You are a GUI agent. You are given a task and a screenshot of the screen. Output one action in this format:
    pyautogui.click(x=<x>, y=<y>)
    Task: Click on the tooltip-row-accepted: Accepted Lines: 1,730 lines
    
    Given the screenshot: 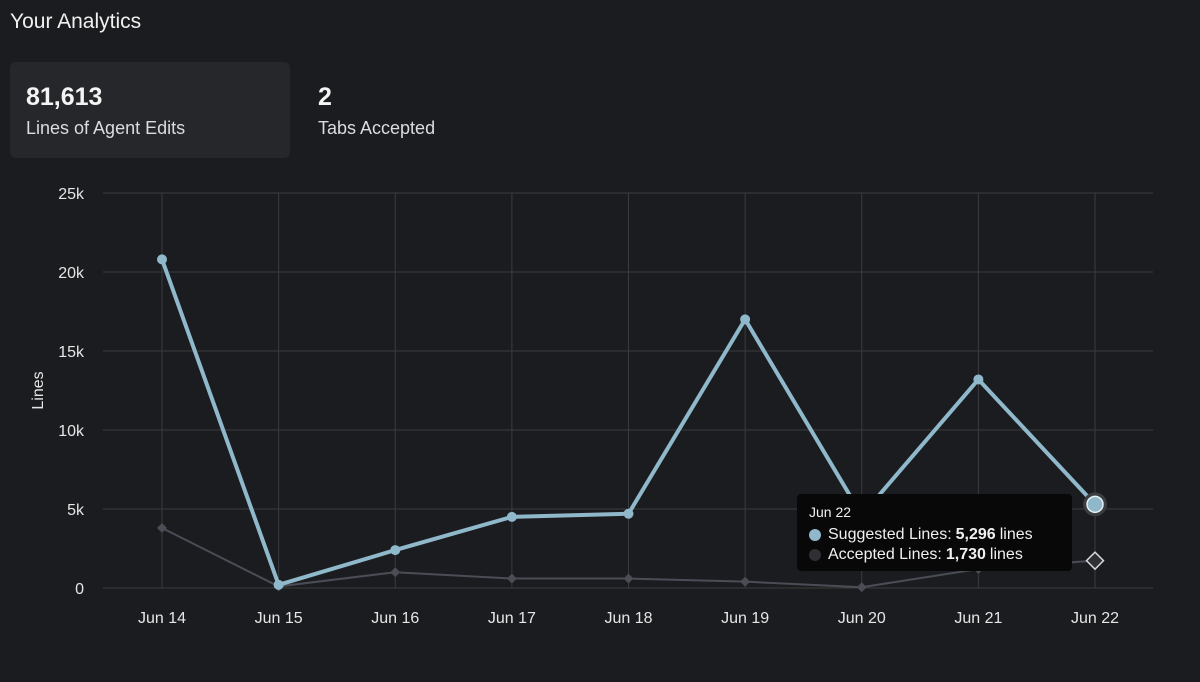 What is the action you would take?
    pyautogui.click(x=934, y=555)
    